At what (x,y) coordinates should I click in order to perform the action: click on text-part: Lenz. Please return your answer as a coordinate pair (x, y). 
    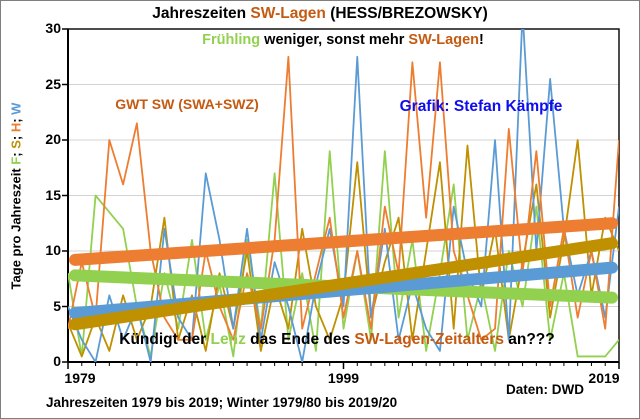
    Looking at the image, I should click on (228, 339).